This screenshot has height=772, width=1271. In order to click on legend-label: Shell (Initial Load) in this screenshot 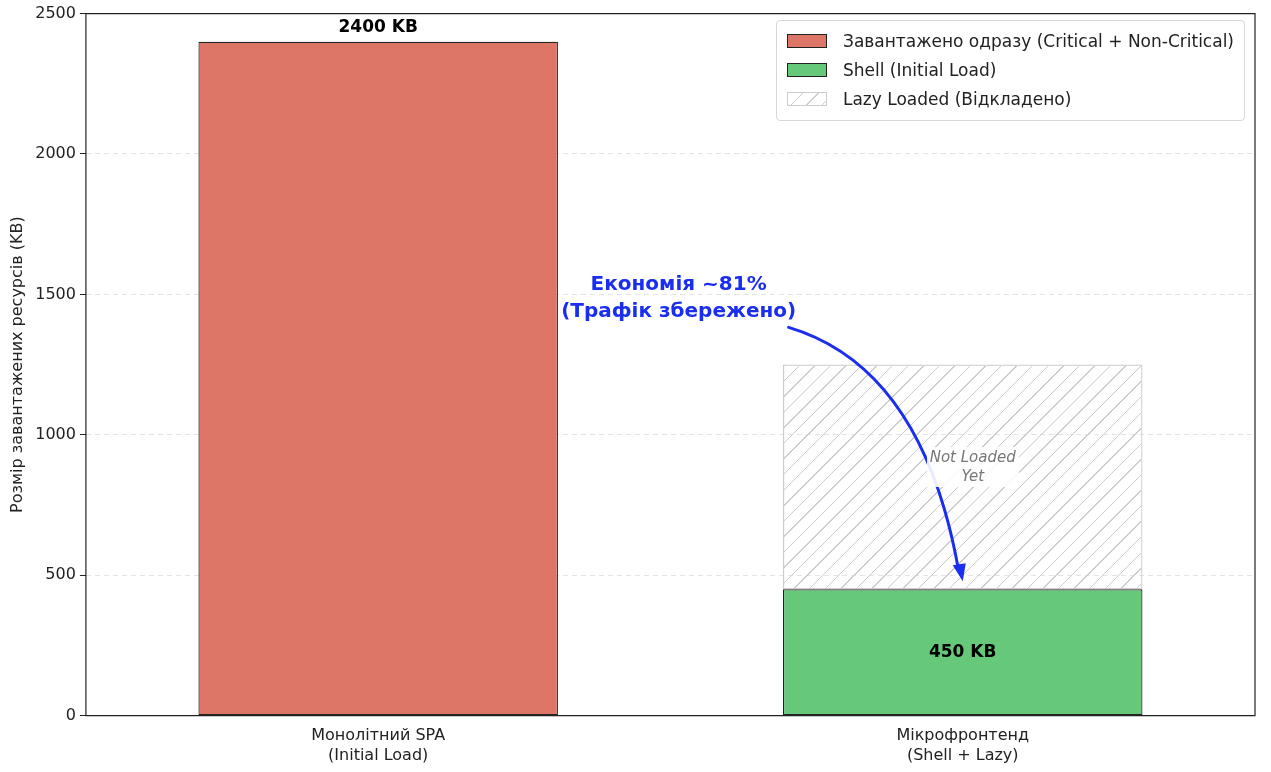, I will do `click(919, 70)`.